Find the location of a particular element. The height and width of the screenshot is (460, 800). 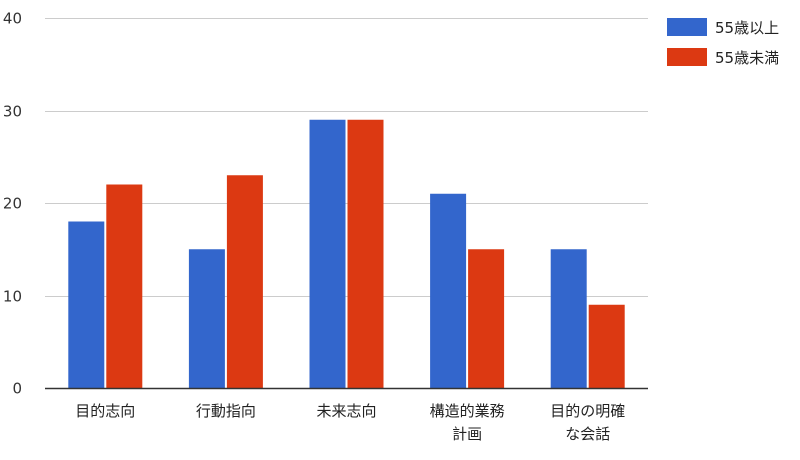

y-tick-label-40: 40 is located at coordinates (12, 19).